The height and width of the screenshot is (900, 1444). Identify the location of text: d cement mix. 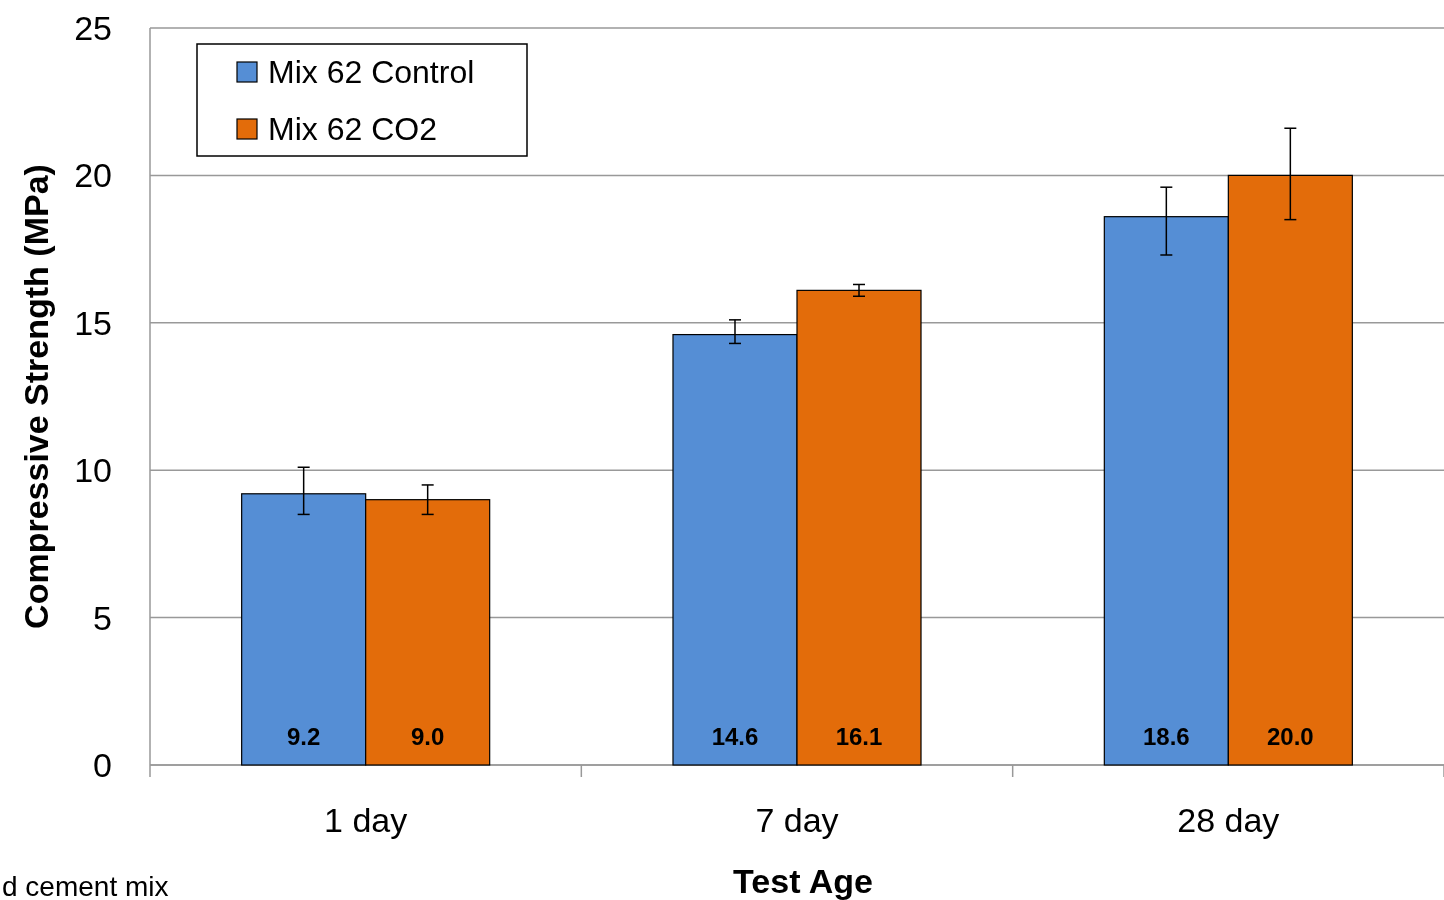
(85, 885).